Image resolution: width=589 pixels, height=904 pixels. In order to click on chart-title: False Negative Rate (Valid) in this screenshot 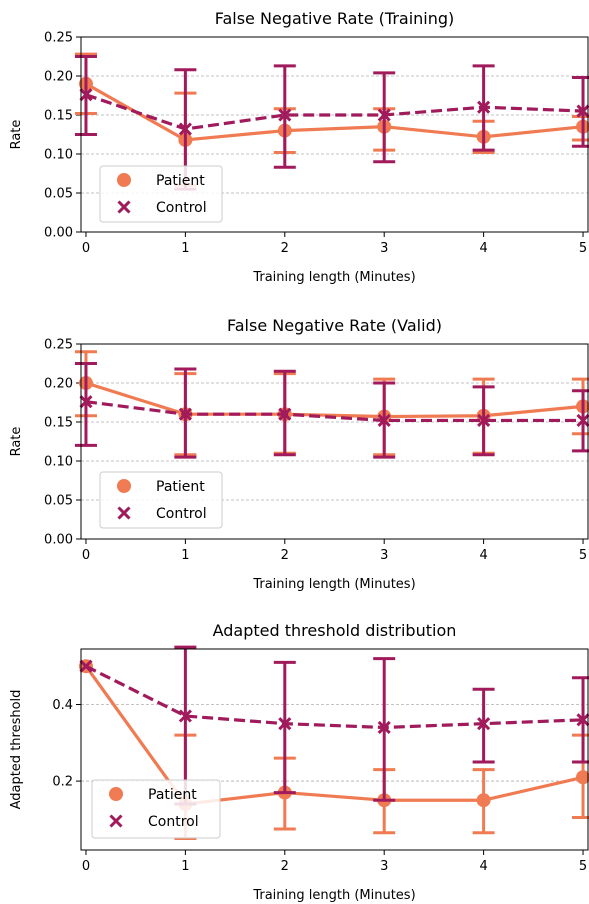, I will do `click(334, 325)`.